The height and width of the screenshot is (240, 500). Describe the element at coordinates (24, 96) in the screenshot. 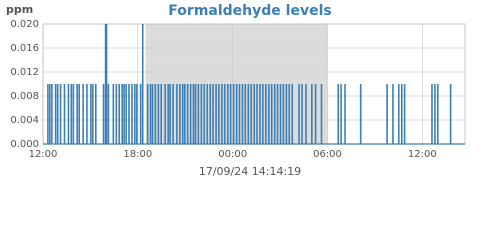

I see `y-tick-label: 0.008` at that location.